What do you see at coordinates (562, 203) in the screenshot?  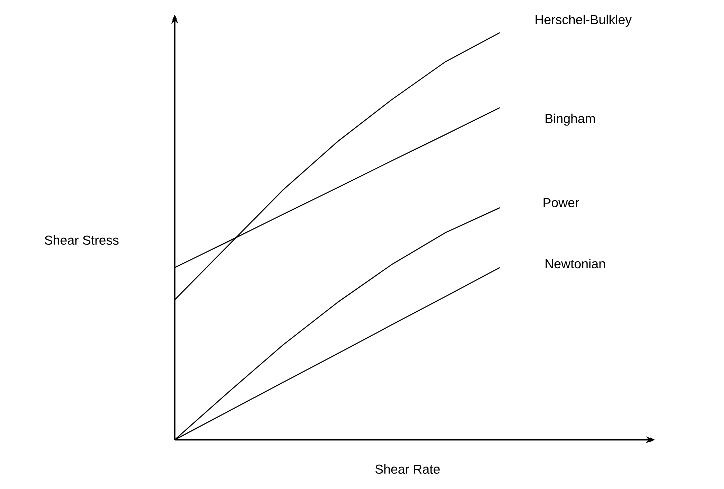 I see `text: Power` at bounding box center [562, 203].